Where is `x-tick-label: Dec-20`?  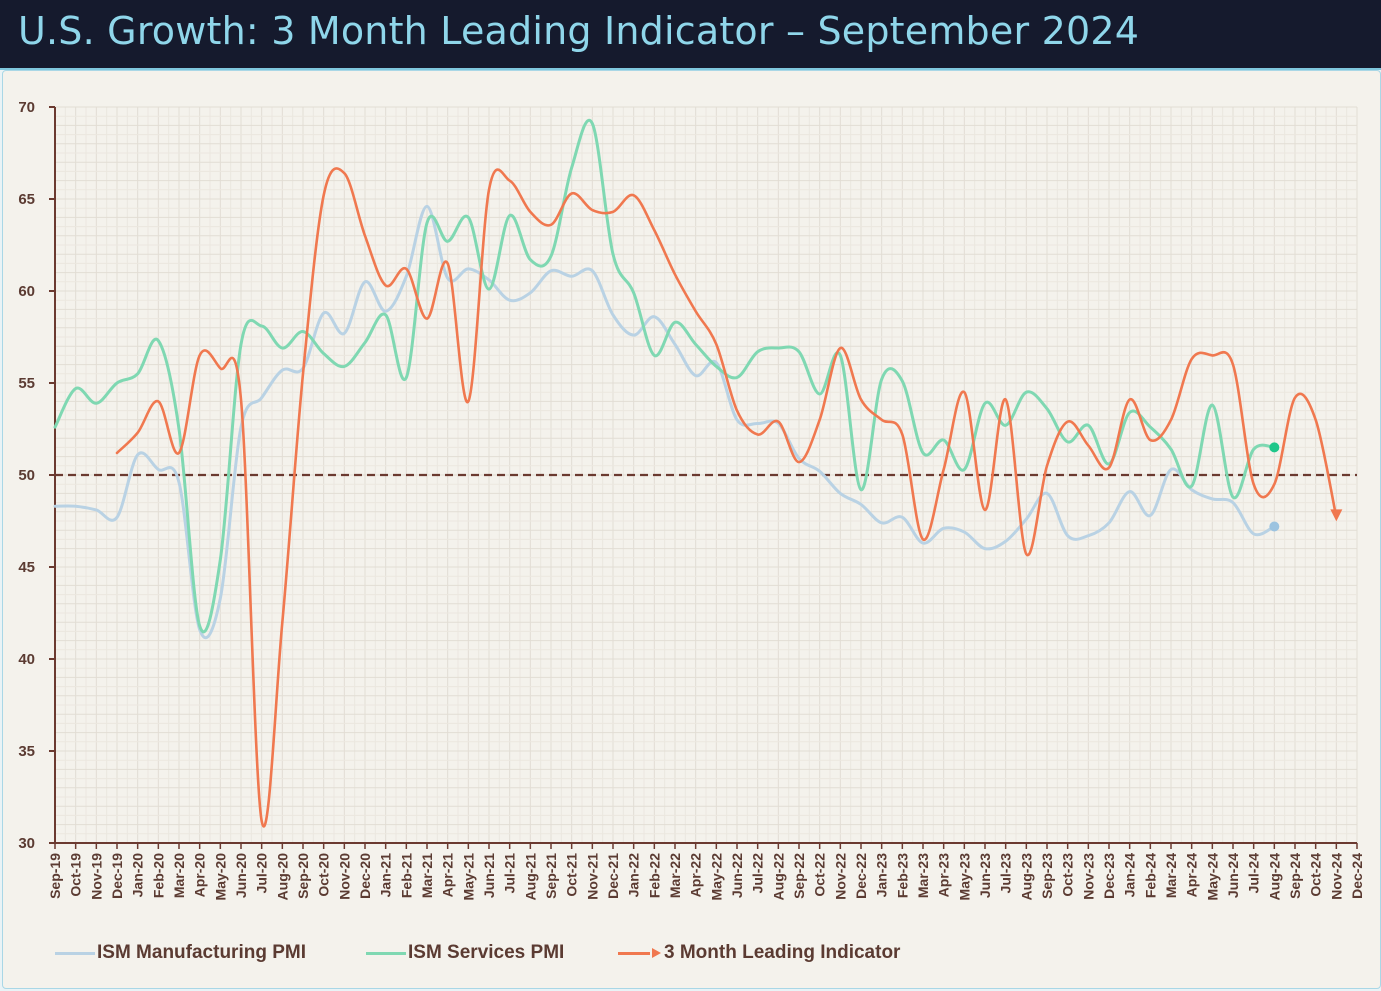 x-tick-label: Dec-20 is located at coordinates (365, 876).